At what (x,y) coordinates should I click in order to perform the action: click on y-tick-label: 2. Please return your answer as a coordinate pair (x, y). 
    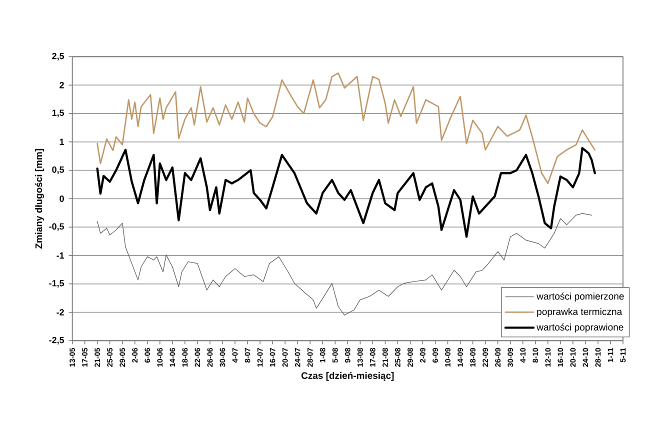
    Looking at the image, I should click on (62, 85).